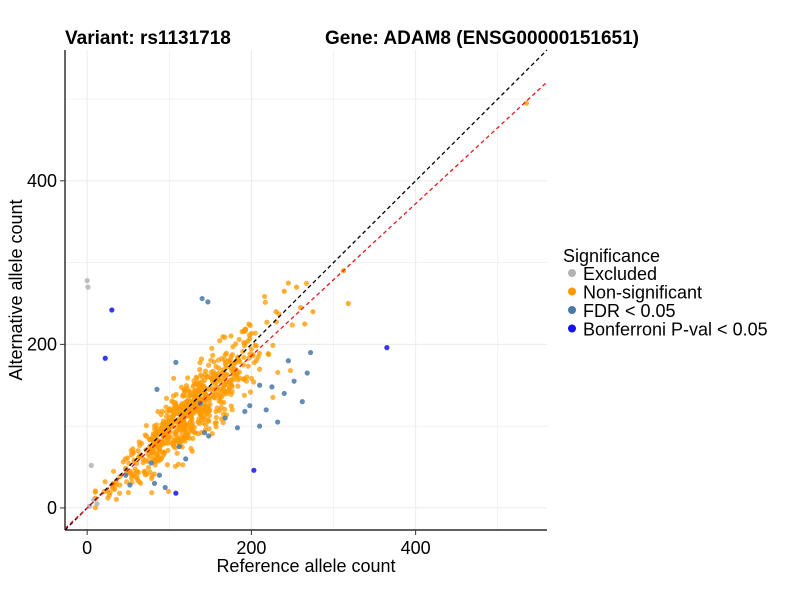 The width and height of the screenshot is (800, 600). What do you see at coordinates (572, 273) in the screenshot?
I see `legend-swatch` at bounding box center [572, 273].